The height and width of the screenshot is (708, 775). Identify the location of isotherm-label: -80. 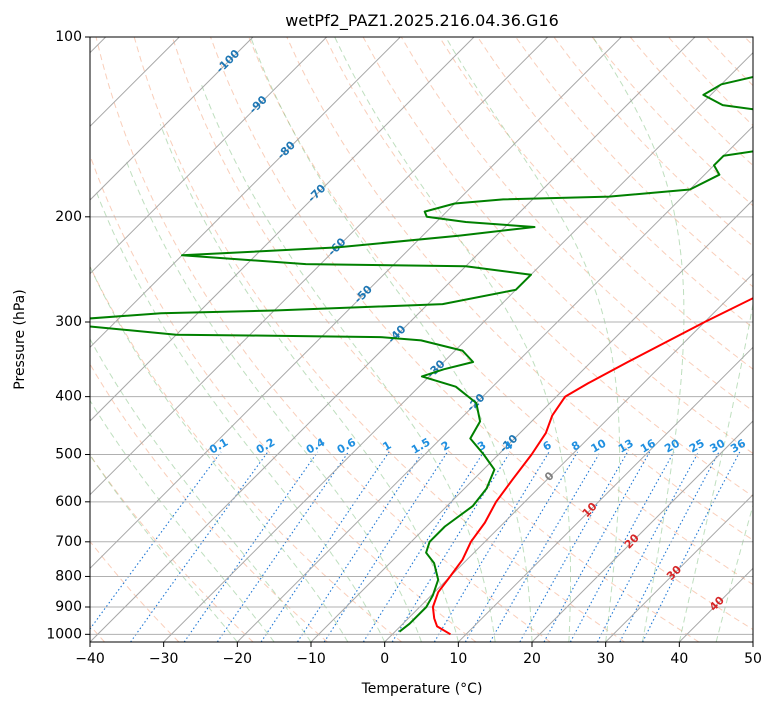
(286, 149).